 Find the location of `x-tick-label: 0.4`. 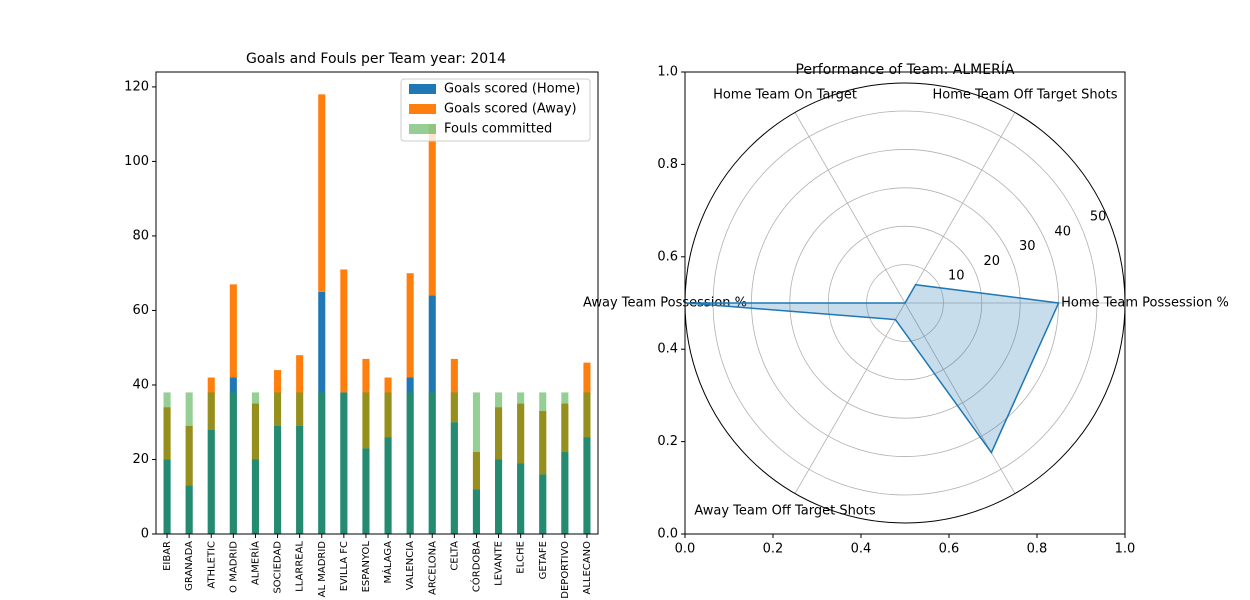

x-tick-label: 0.4 is located at coordinates (861, 549).